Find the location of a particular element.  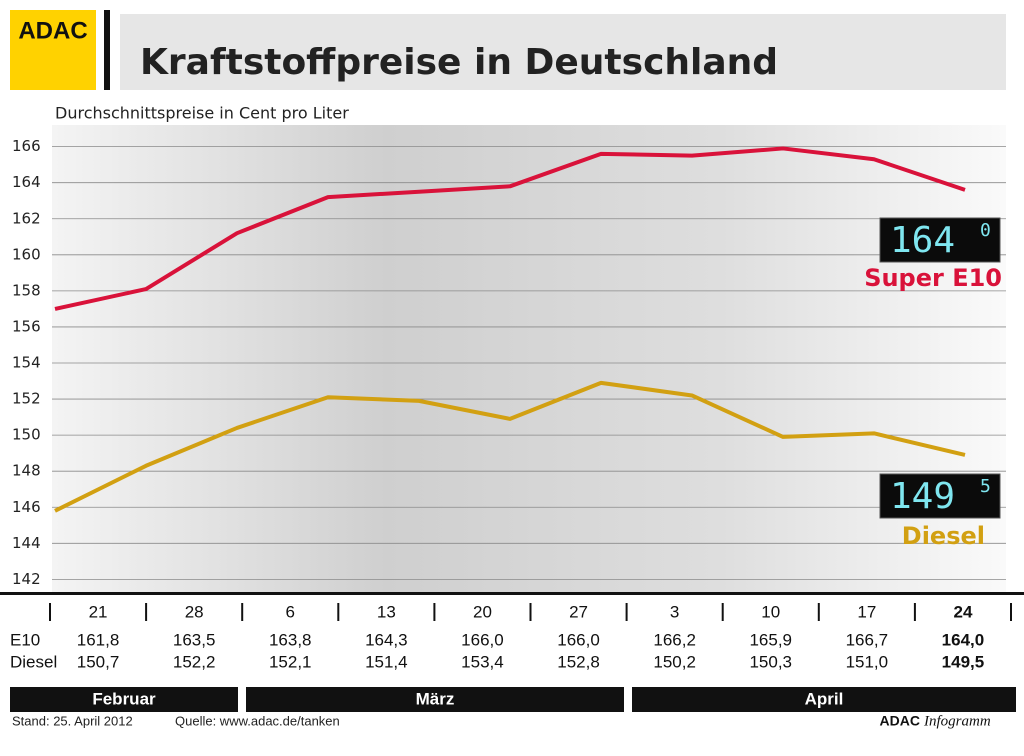

table-value: 161,8 is located at coordinates (98, 639).